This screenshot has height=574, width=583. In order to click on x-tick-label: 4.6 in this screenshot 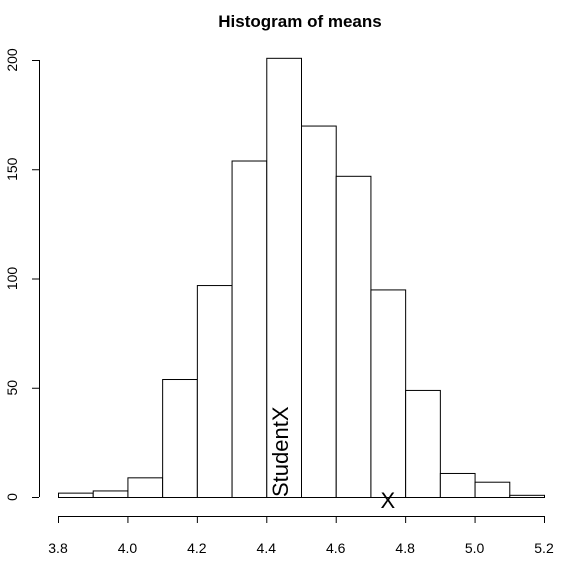, I will do `click(336, 548)`.